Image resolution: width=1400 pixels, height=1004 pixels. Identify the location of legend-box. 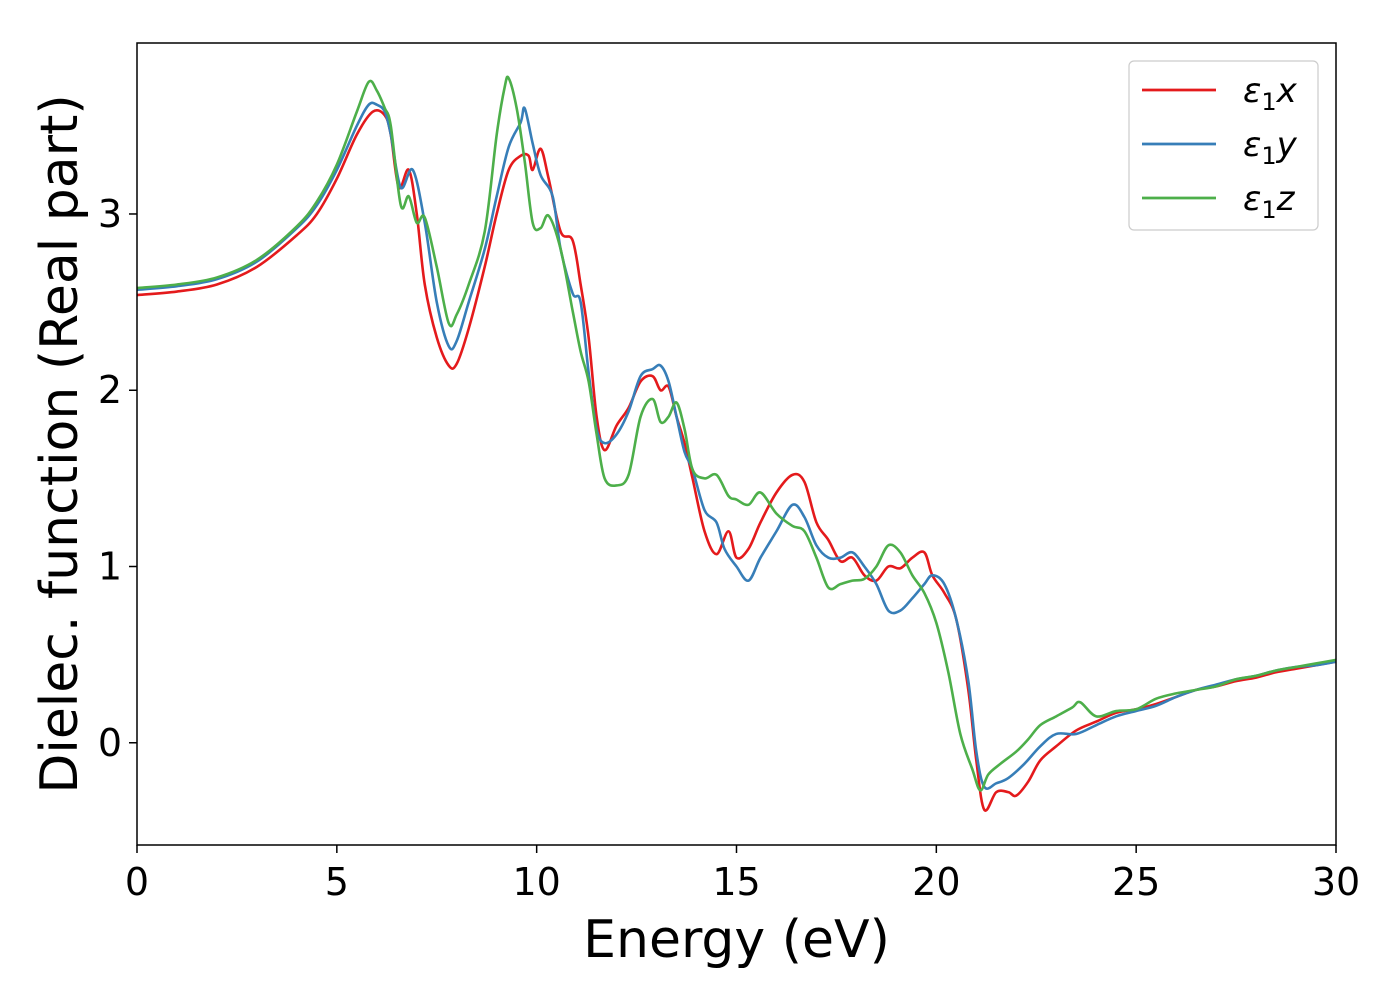
(1223, 145).